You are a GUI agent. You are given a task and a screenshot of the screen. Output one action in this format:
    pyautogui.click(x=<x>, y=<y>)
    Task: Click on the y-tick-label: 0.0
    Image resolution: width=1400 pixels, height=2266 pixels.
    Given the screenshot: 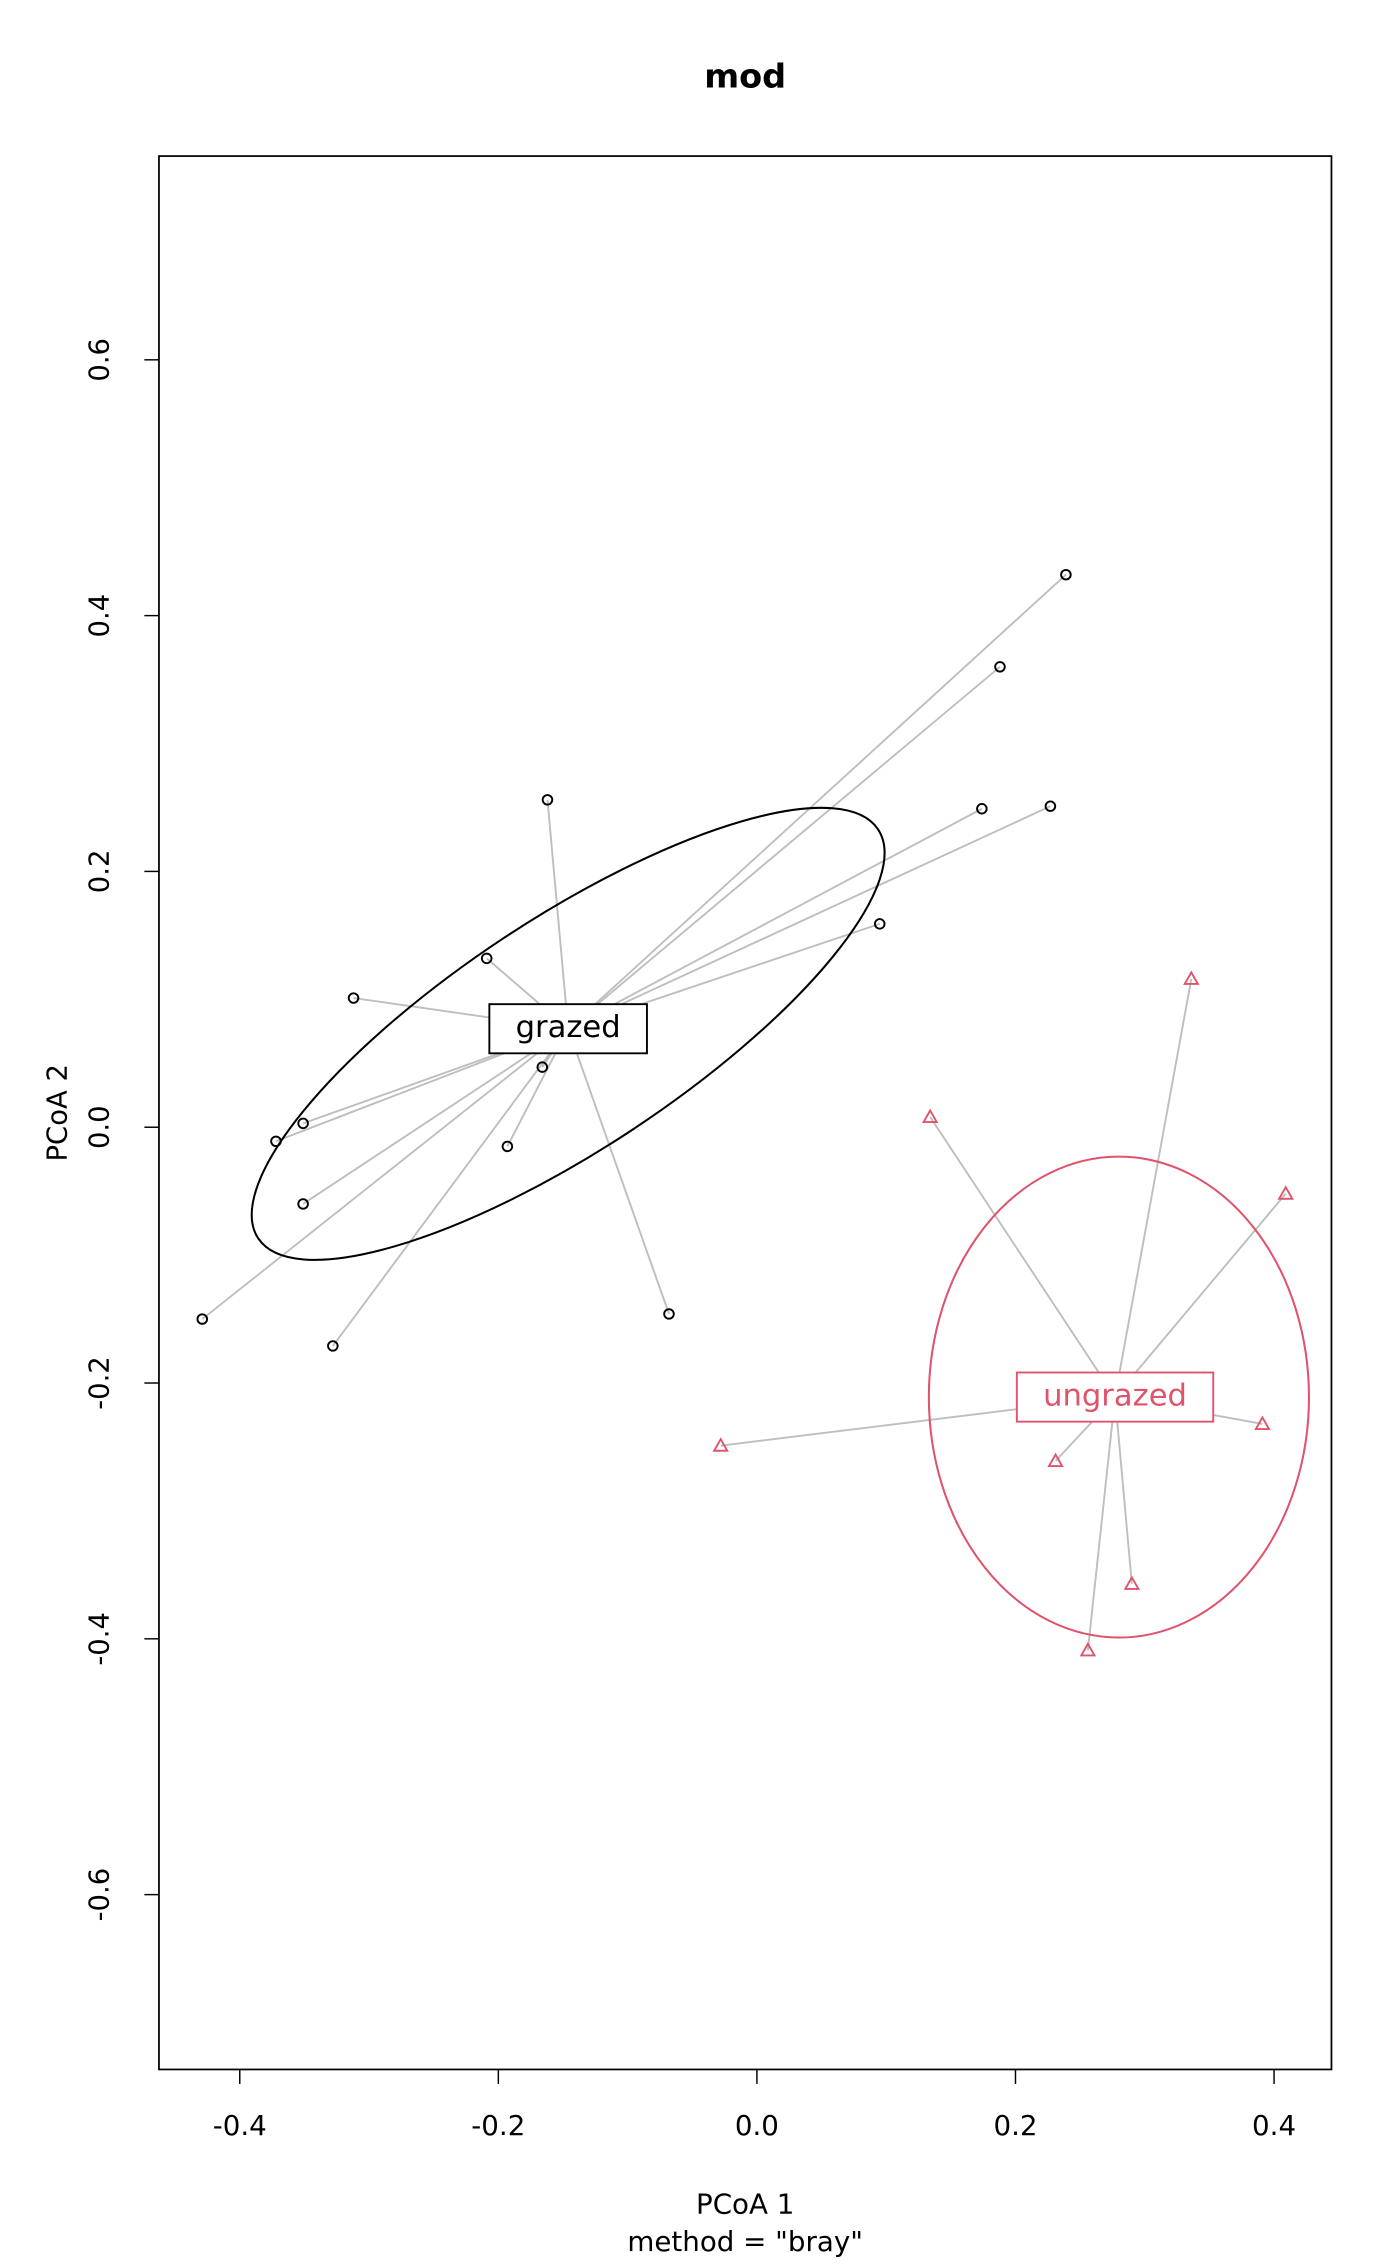 What is the action you would take?
    pyautogui.click(x=99, y=1127)
    